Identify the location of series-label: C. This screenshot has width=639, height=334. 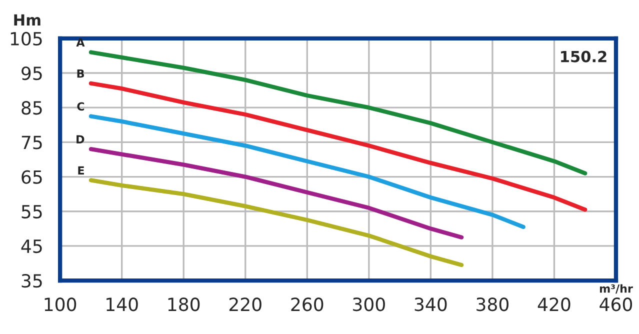
(80, 106).